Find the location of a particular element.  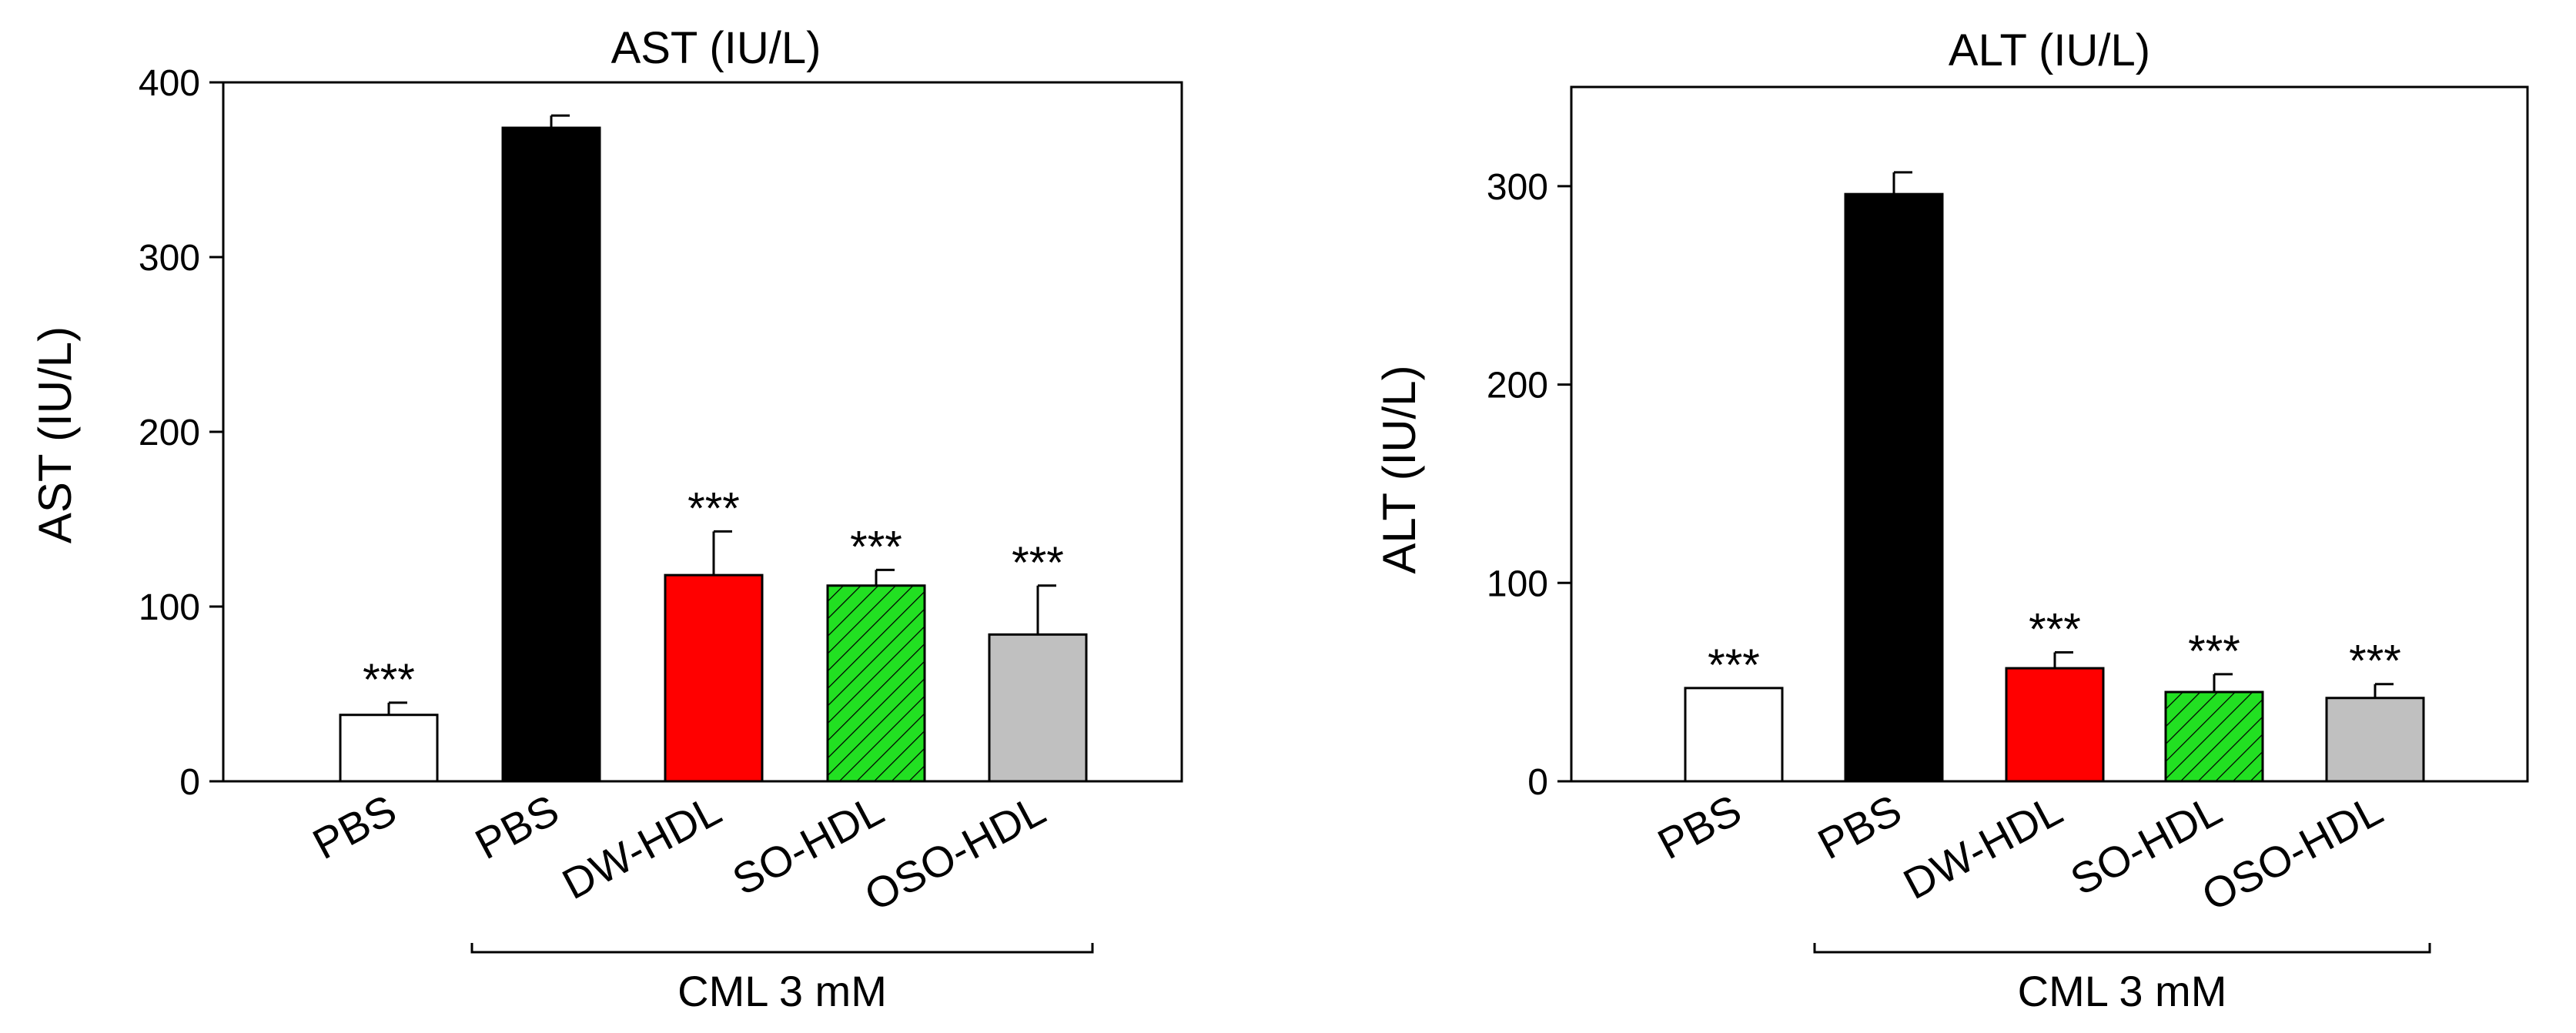

alt-y-tick-label: 200 is located at coordinates (1517, 386).